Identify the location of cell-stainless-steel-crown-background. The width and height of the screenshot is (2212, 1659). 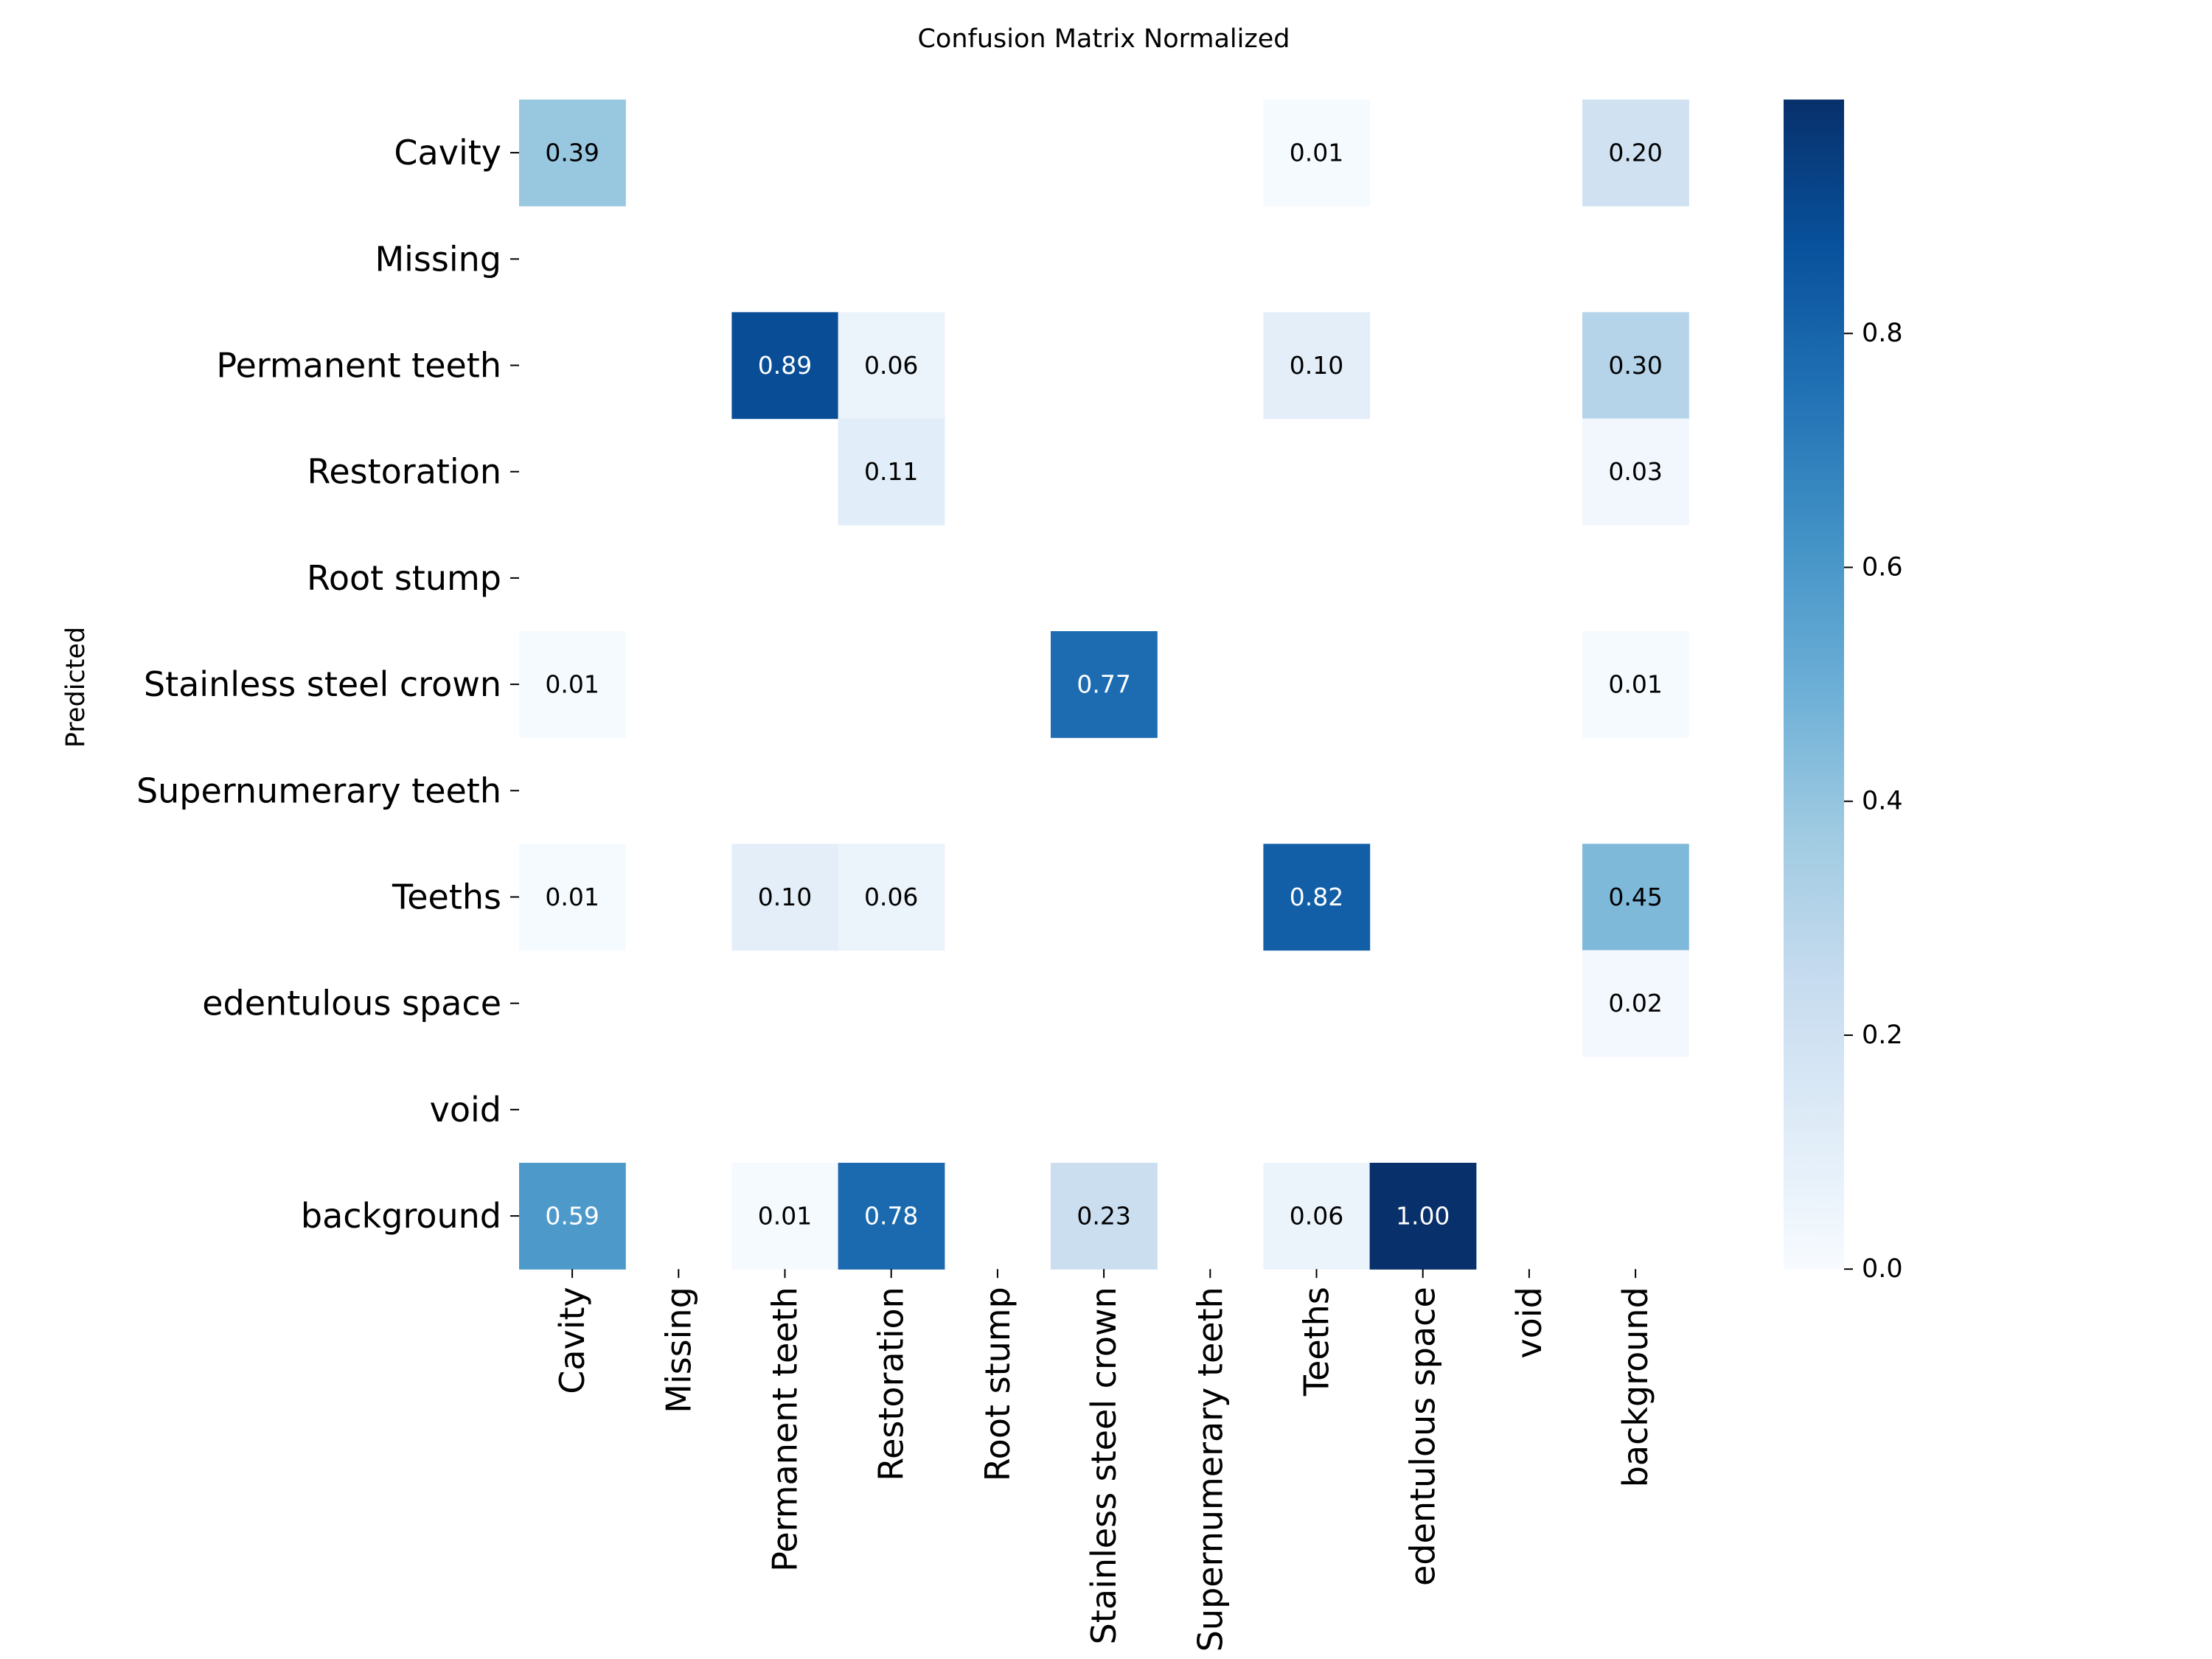
(1635, 684).